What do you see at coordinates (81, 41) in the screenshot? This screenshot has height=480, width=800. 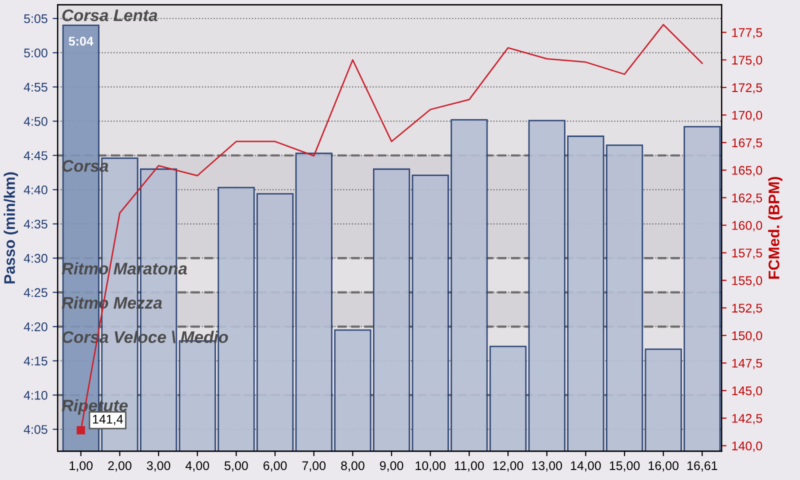 I see `data-label: 5:04` at bounding box center [81, 41].